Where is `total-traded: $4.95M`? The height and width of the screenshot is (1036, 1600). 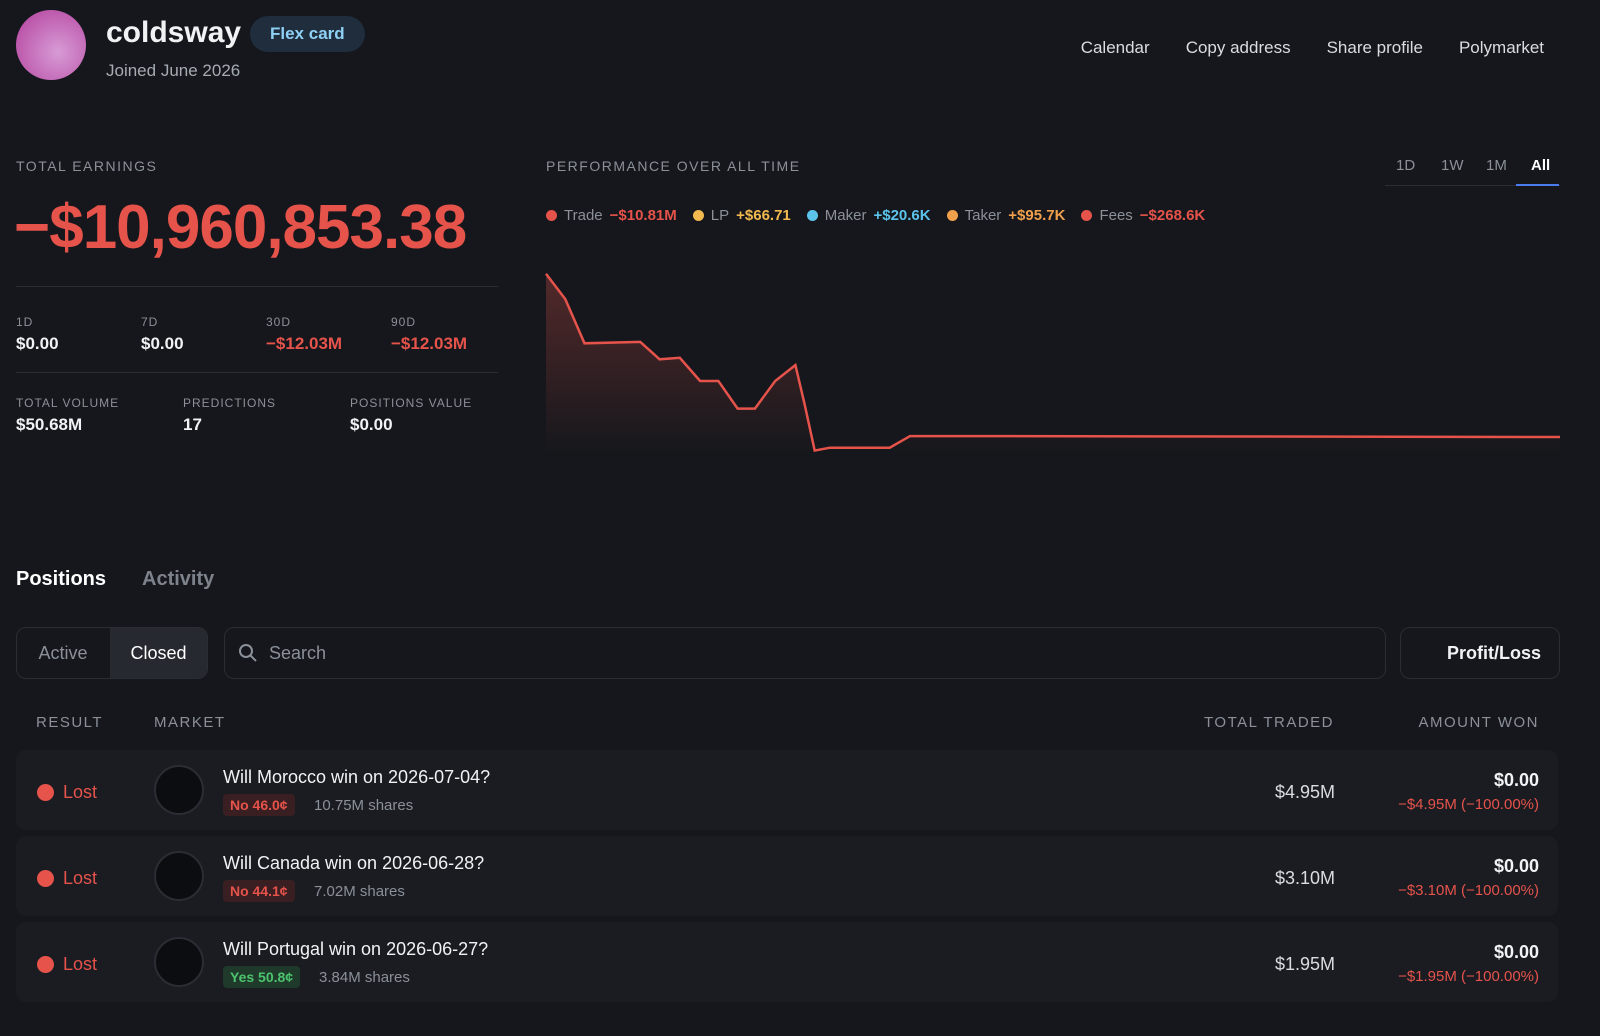 total-traded: $4.95M is located at coordinates (1304, 792).